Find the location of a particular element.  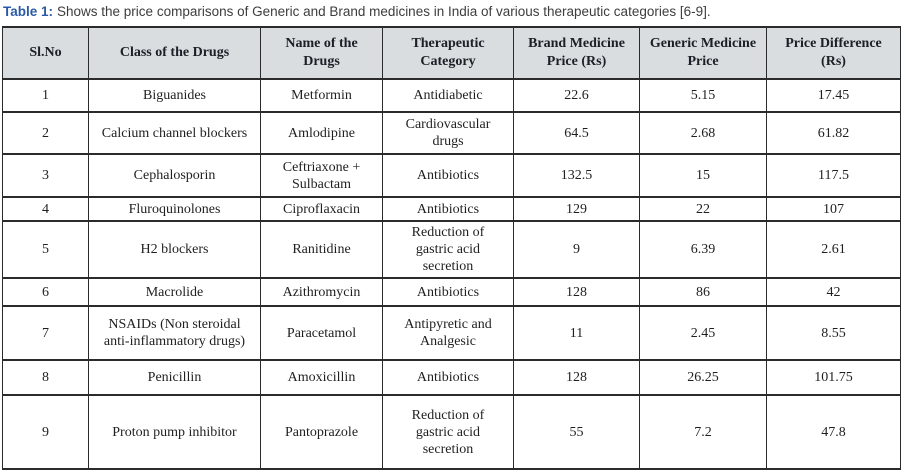

table-cell: Antidiabetic is located at coordinates (448, 95).